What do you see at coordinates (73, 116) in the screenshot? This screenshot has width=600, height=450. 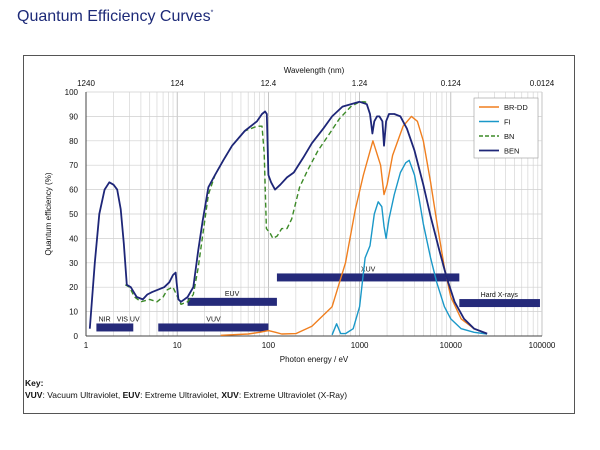 I see `y-tick-label: 90` at bounding box center [73, 116].